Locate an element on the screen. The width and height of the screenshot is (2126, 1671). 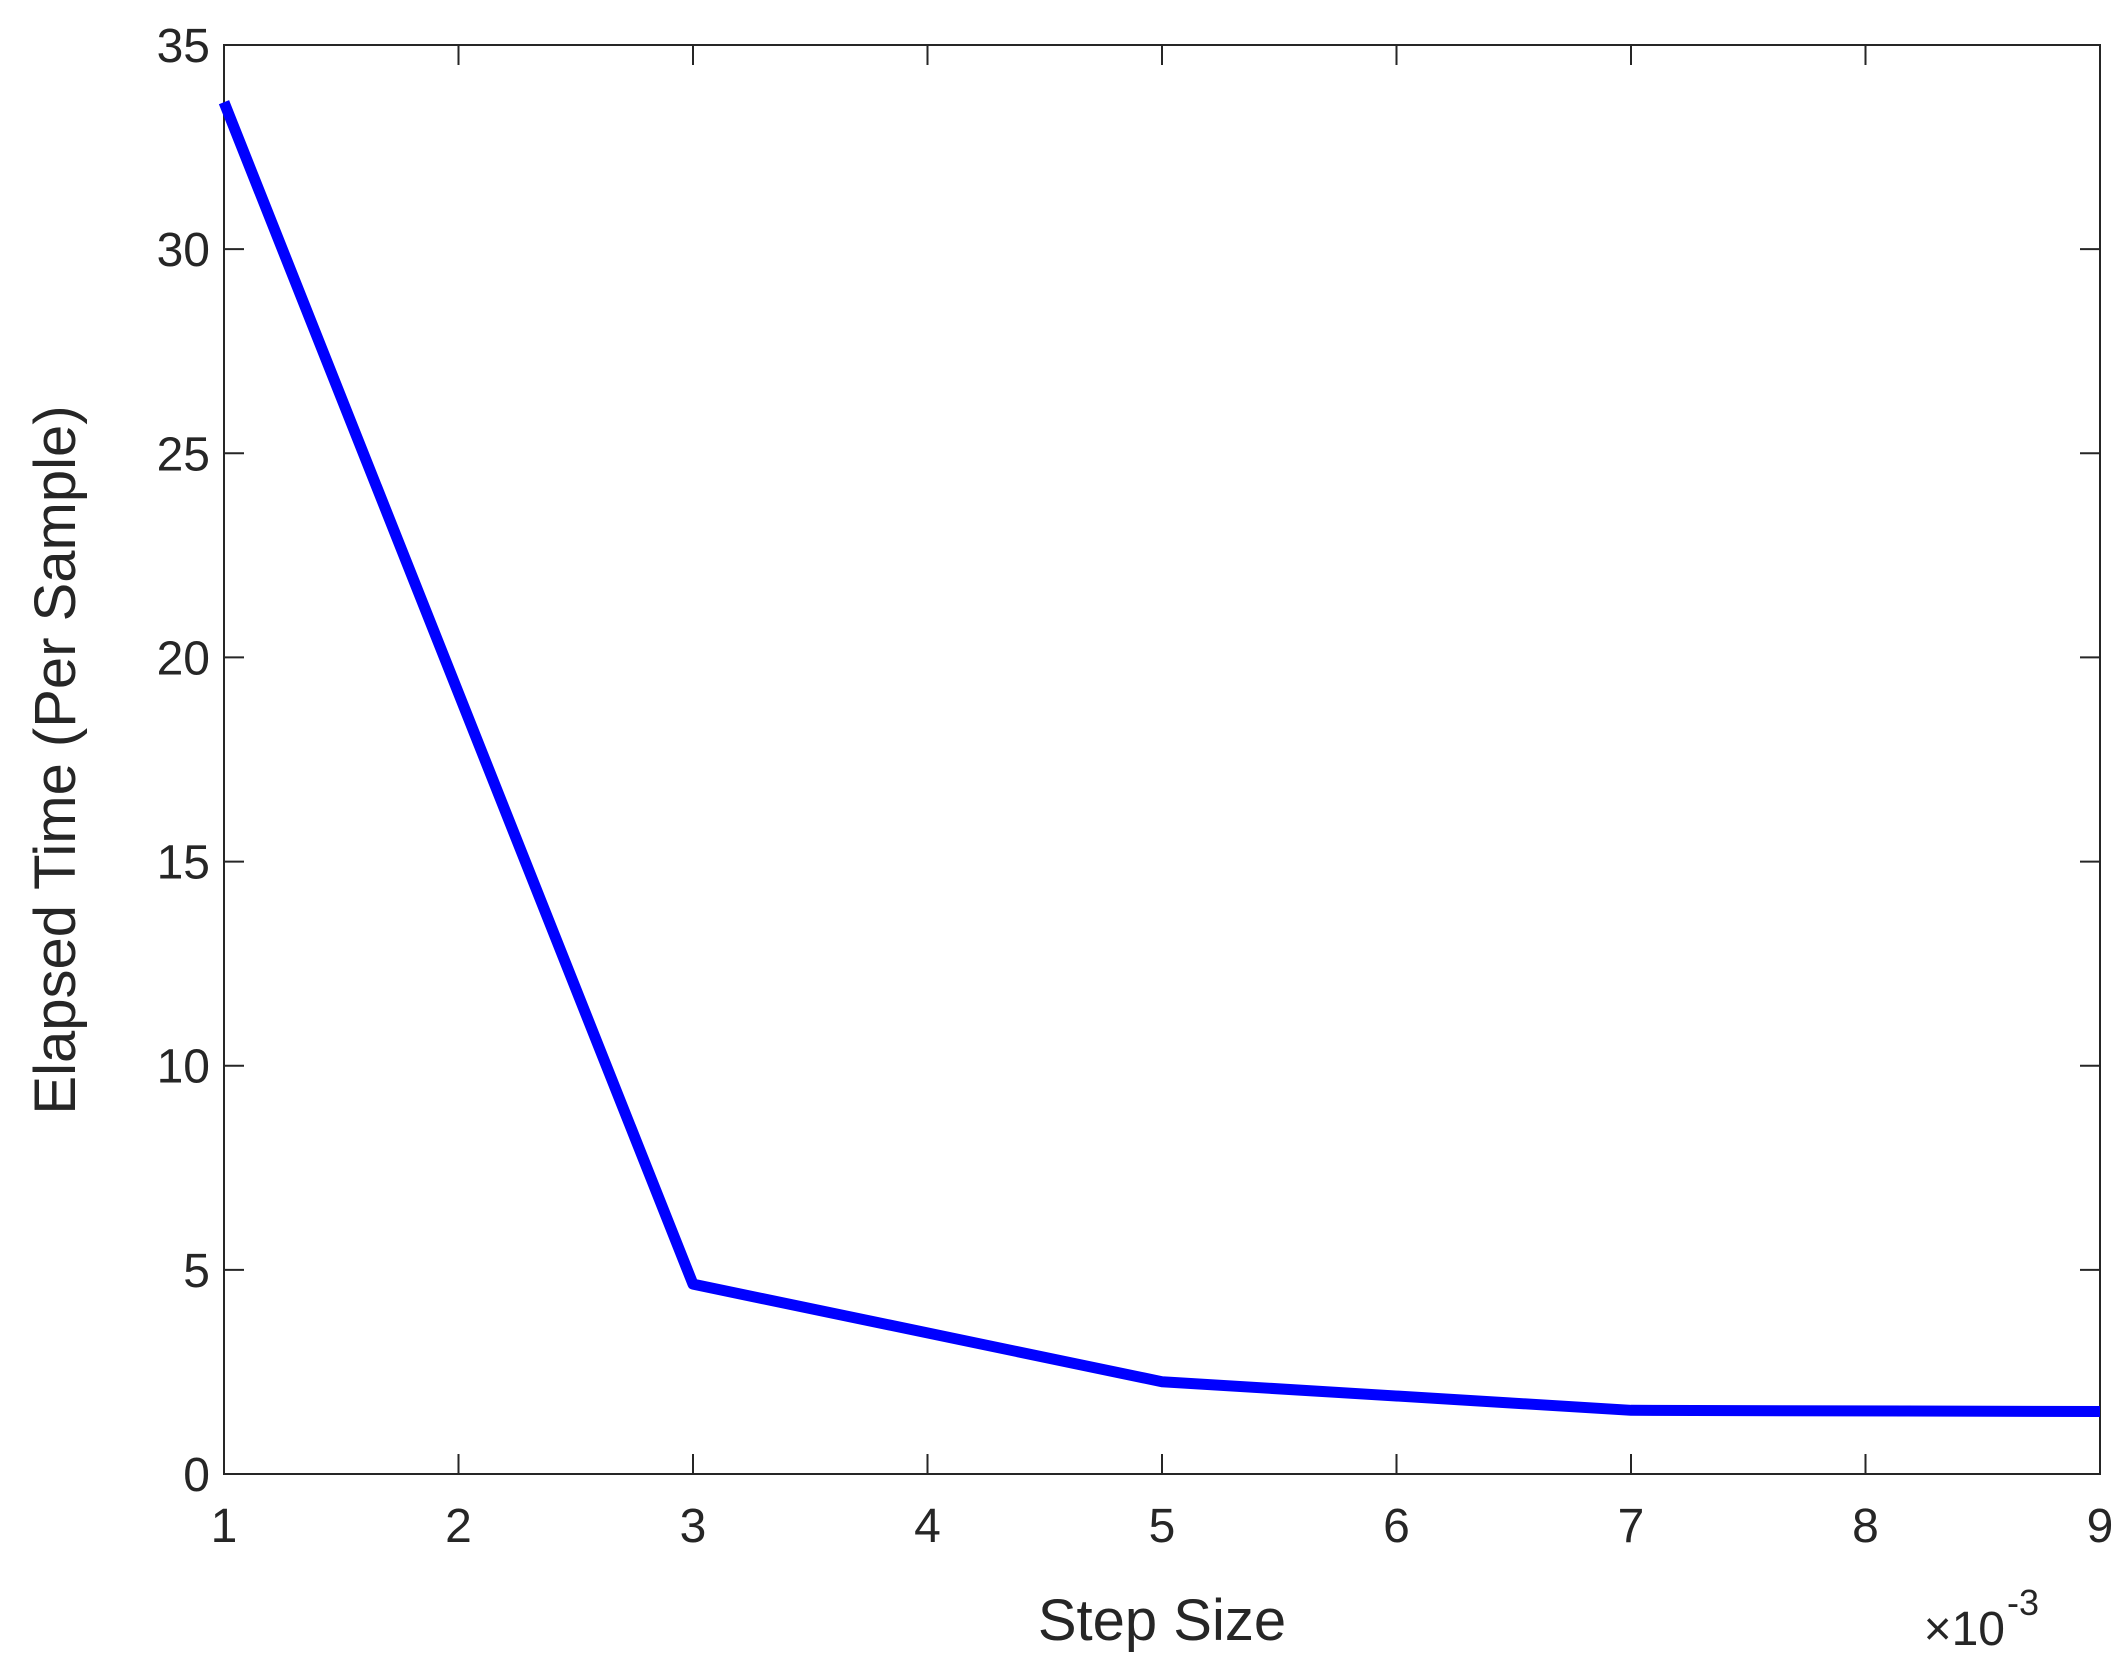
x-tick-label: 9 is located at coordinates (2100, 1526).